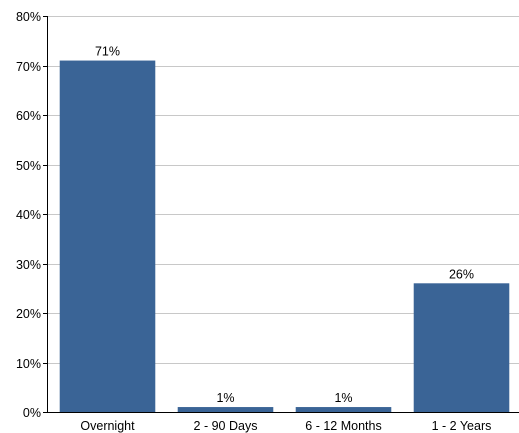 Image resolution: width=519 pixels, height=433 pixels. I want to click on x-category-label: 2 - 90 Days, so click(226, 426).